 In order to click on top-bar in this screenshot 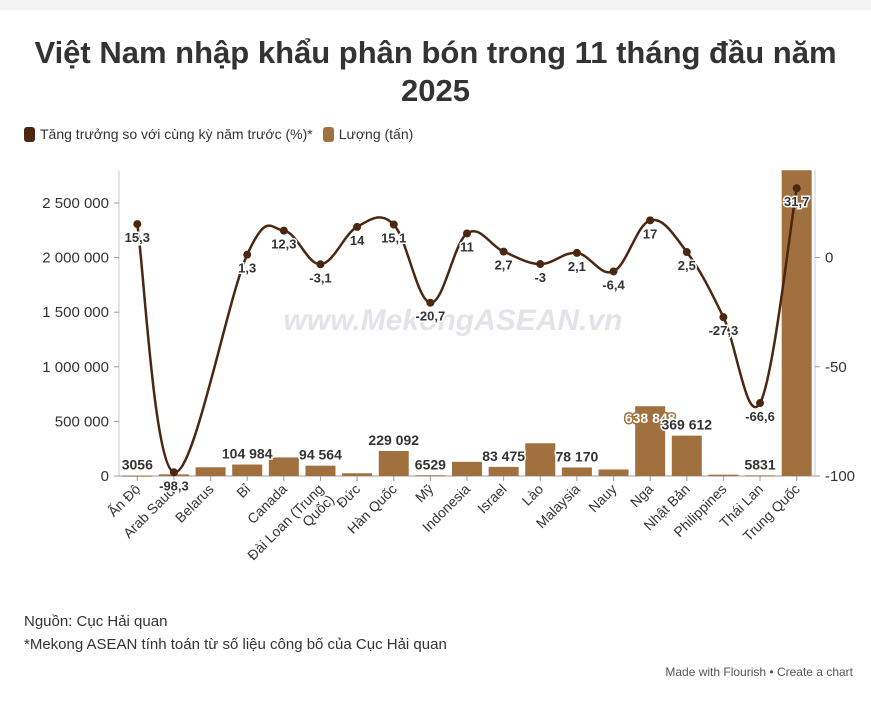, I will do `click(435, 5)`.